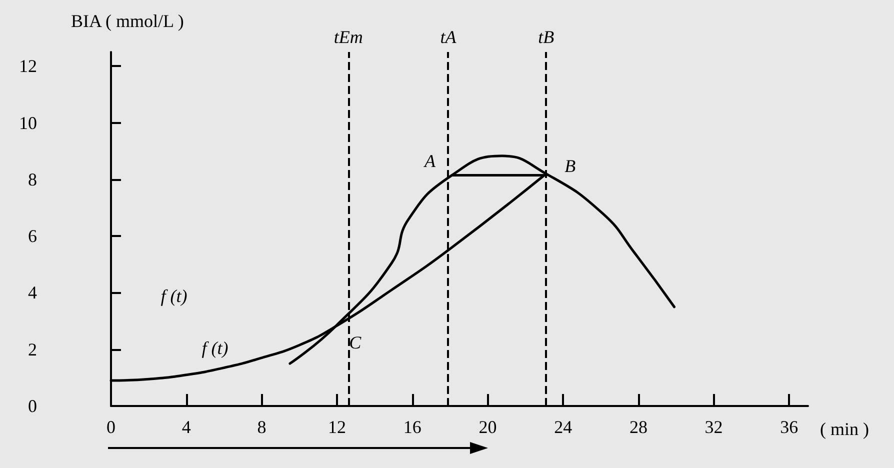 Image resolution: width=894 pixels, height=468 pixels. I want to click on y-axis-title: BIA ( mmol/L ), so click(127, 21).